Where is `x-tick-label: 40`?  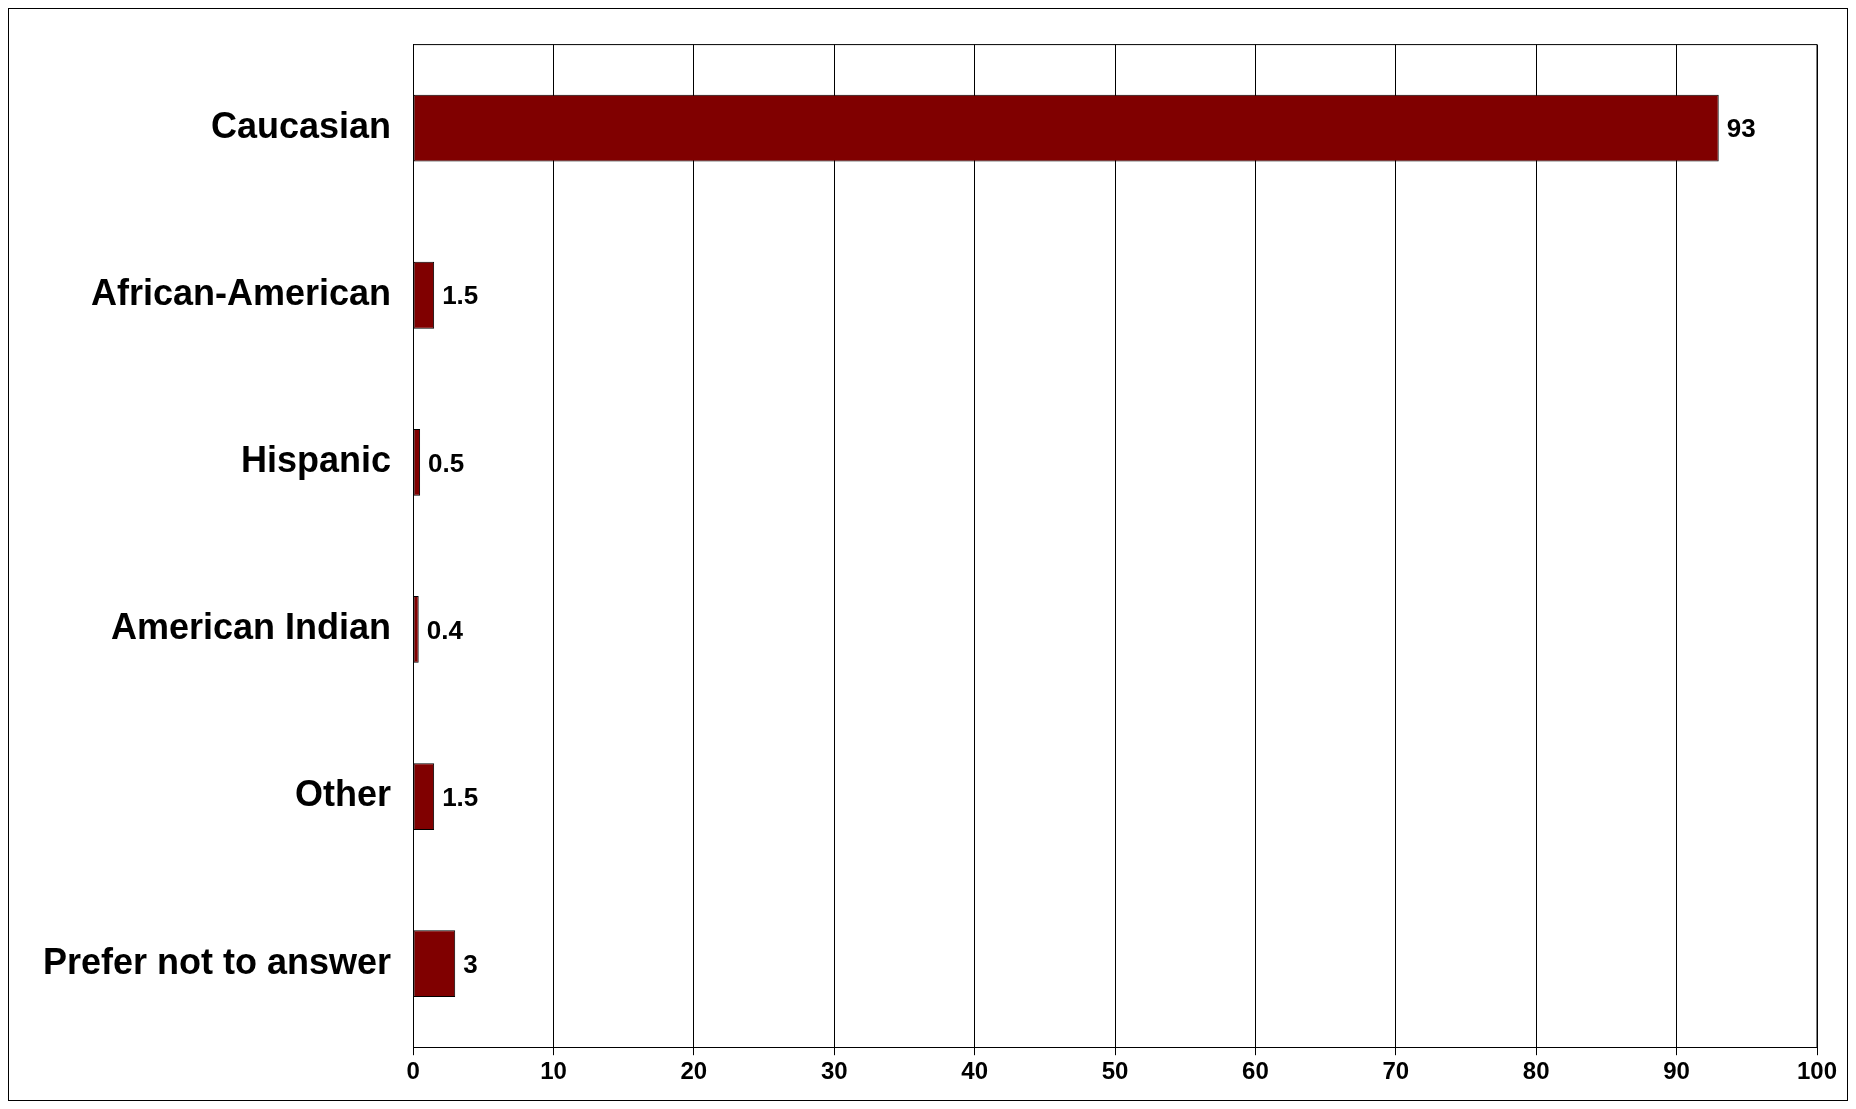 x-tick-label: 40 is located at coordinates (974, 1071).